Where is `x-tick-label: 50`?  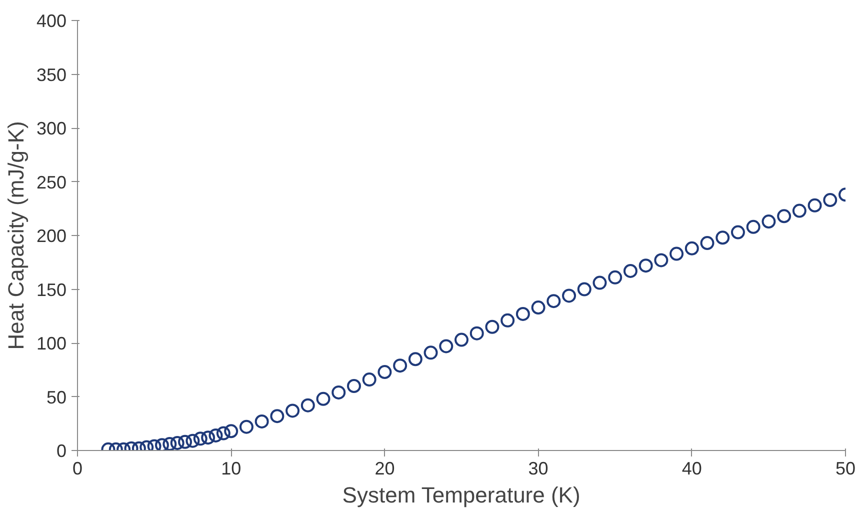
x-tick-label: 50 is located at coordinates (845, 468).